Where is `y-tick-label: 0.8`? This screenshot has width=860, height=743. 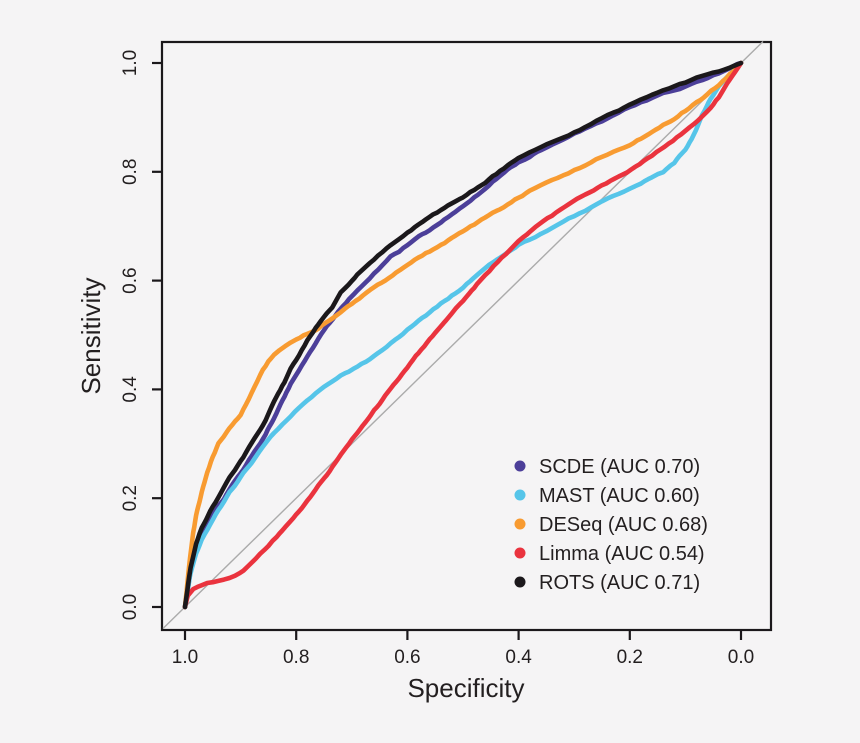
y-tick-label: 0.8 is located at coordinates (130, 172).